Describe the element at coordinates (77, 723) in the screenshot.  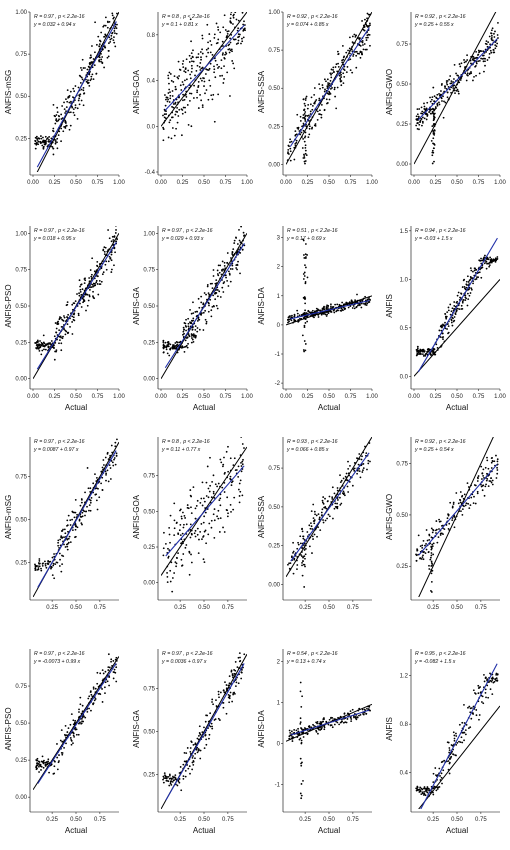
I see `regression-line` at that location.